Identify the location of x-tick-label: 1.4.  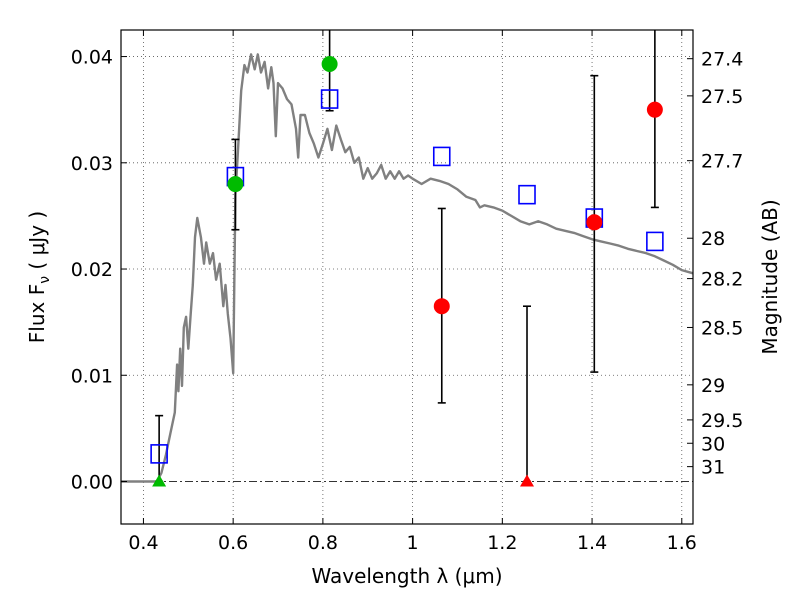
(592, 543).